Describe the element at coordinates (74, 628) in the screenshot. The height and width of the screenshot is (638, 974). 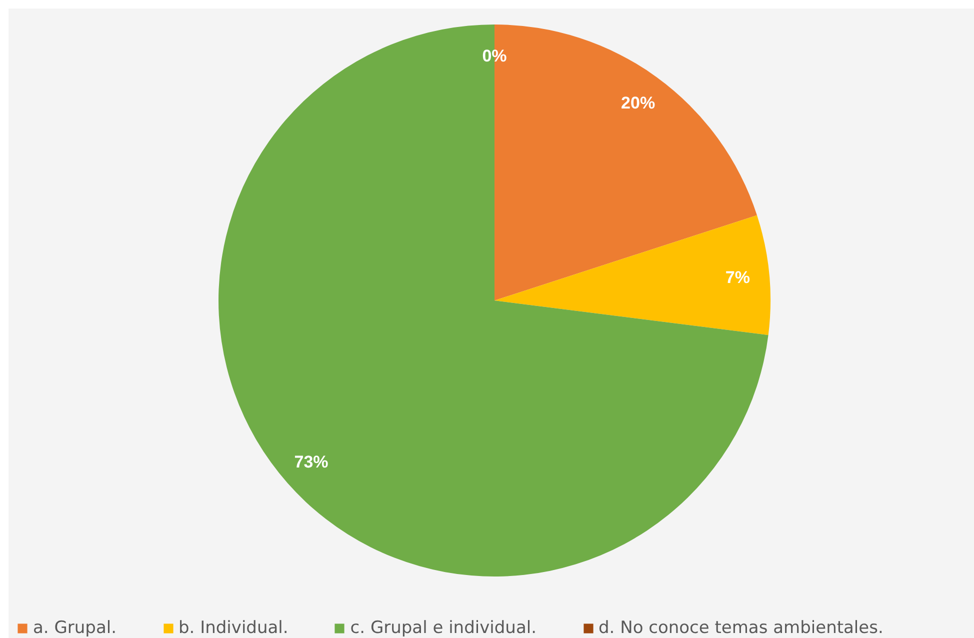
I see `legend-label: a. Grupal.` at that location.